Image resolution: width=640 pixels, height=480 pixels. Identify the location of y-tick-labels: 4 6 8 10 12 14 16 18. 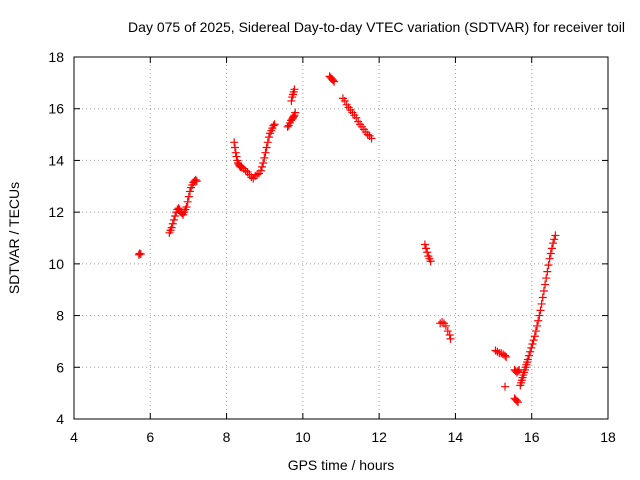
(56, 238).